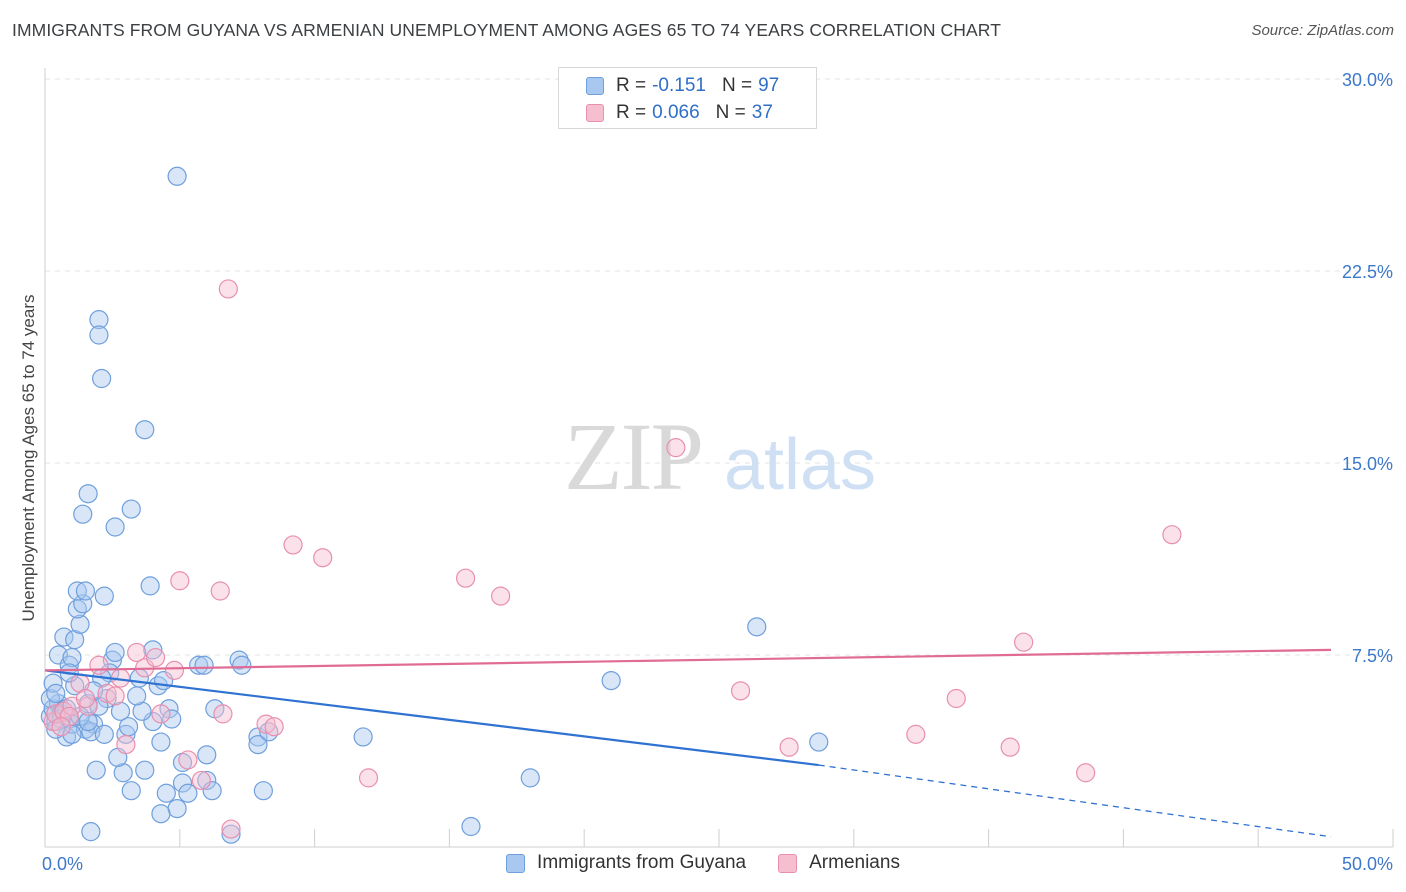 Image resolution: width=1406 pixels, height=892 pixels. I want to click on legend-row-guyana: R = -0.151 N = 97, so click(682, 86).